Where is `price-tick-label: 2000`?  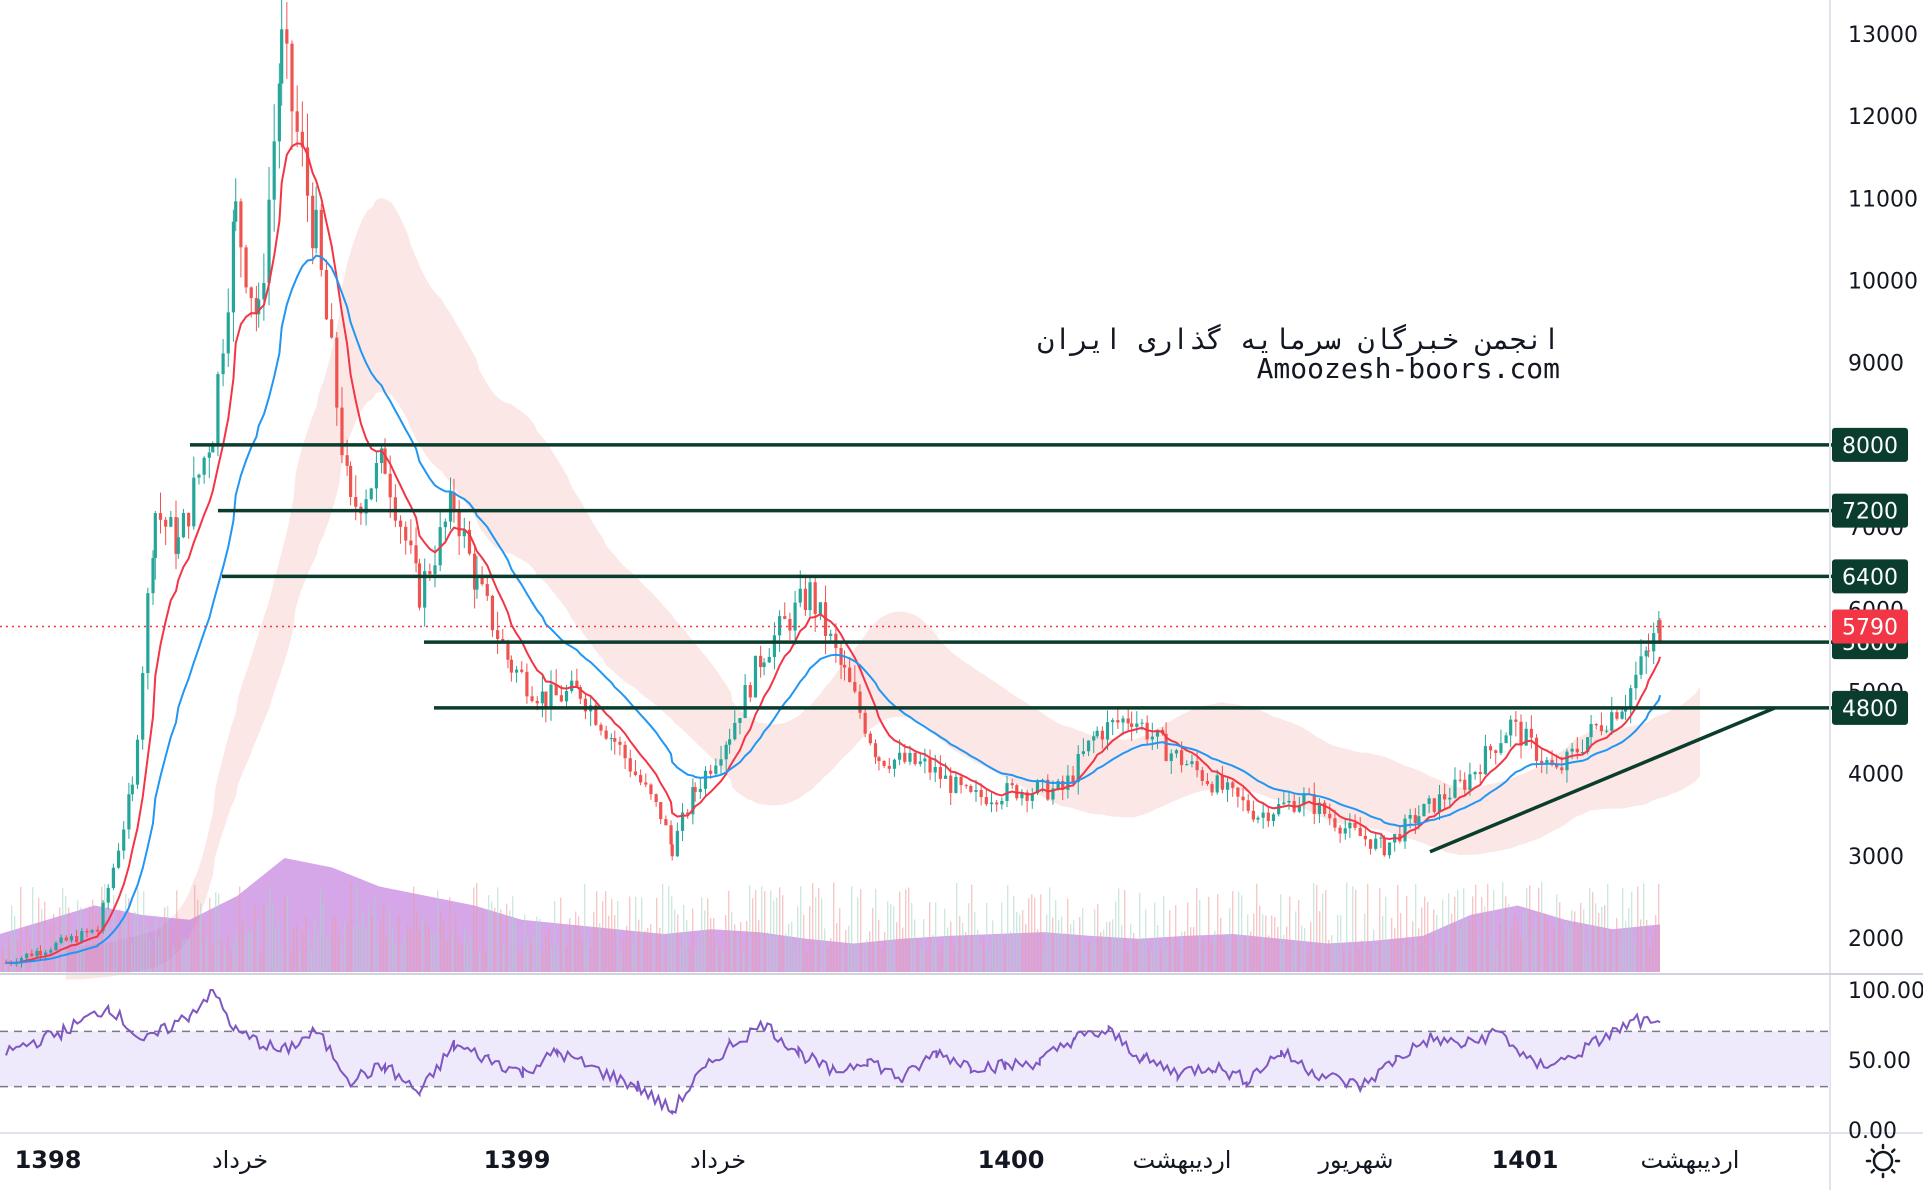 price-tick-label: 2000 is located at coordinates (1876, 939).